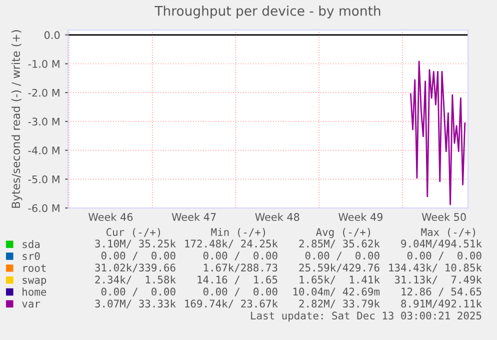  Describe the element at coordinates (448, 233) in the screenshot. I see `text: Max (-/+)` at that location.